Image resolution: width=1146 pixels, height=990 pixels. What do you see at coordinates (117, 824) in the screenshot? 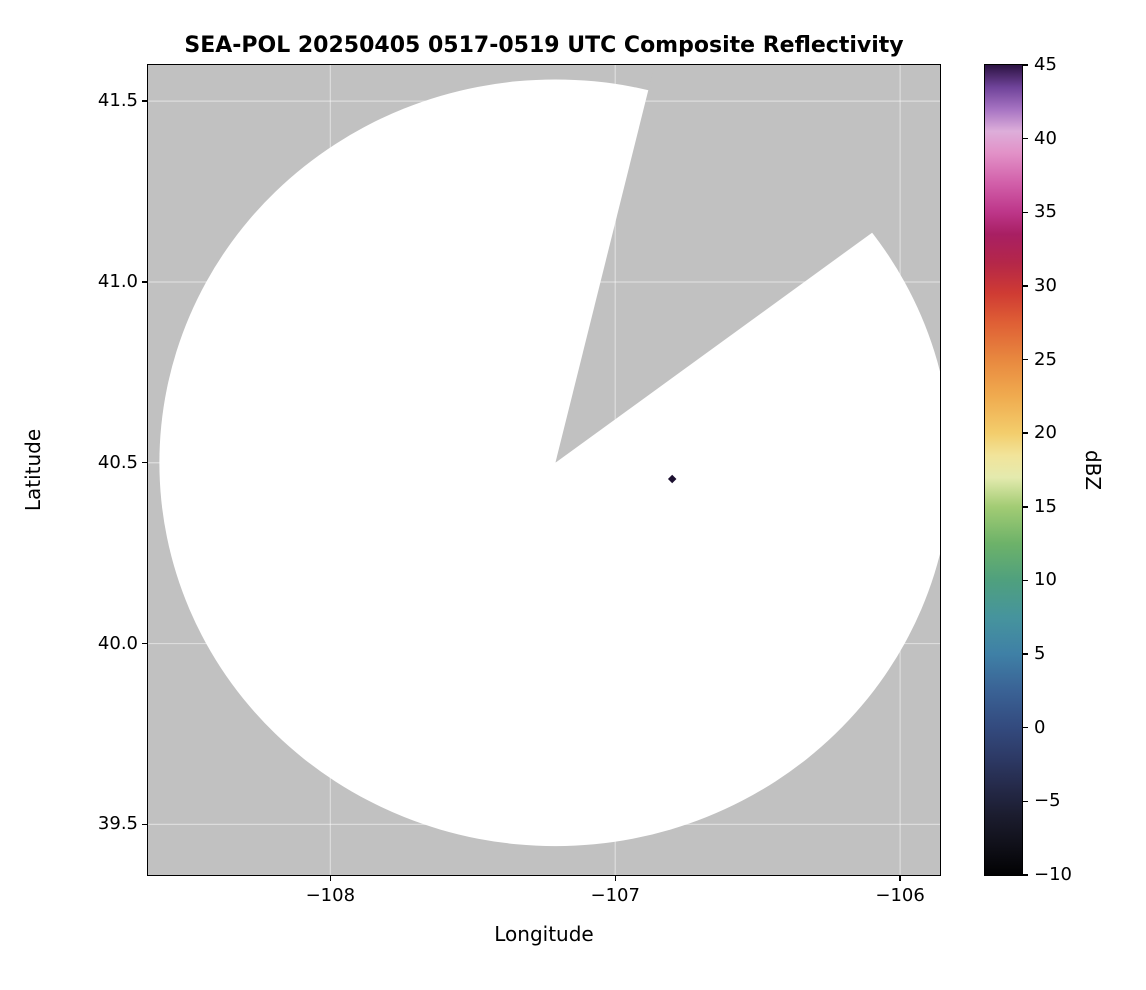
I see `y-tick-label: 39.5` at bounding box center [117, 824].